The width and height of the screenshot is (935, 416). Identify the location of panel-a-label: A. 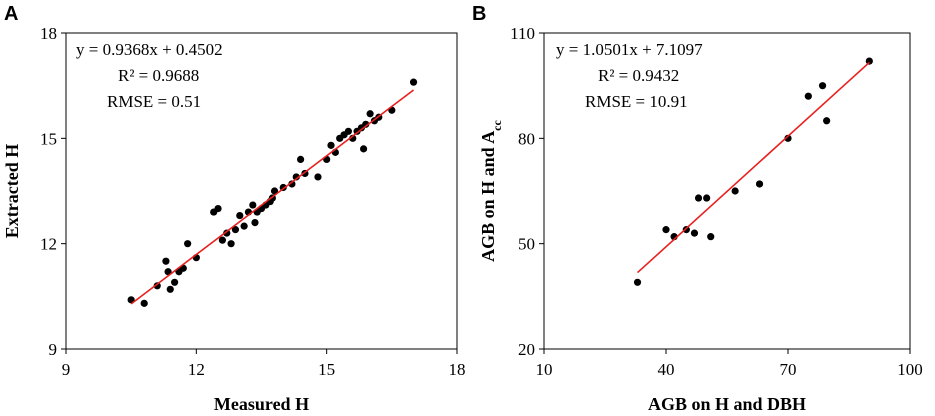
(11, 14).